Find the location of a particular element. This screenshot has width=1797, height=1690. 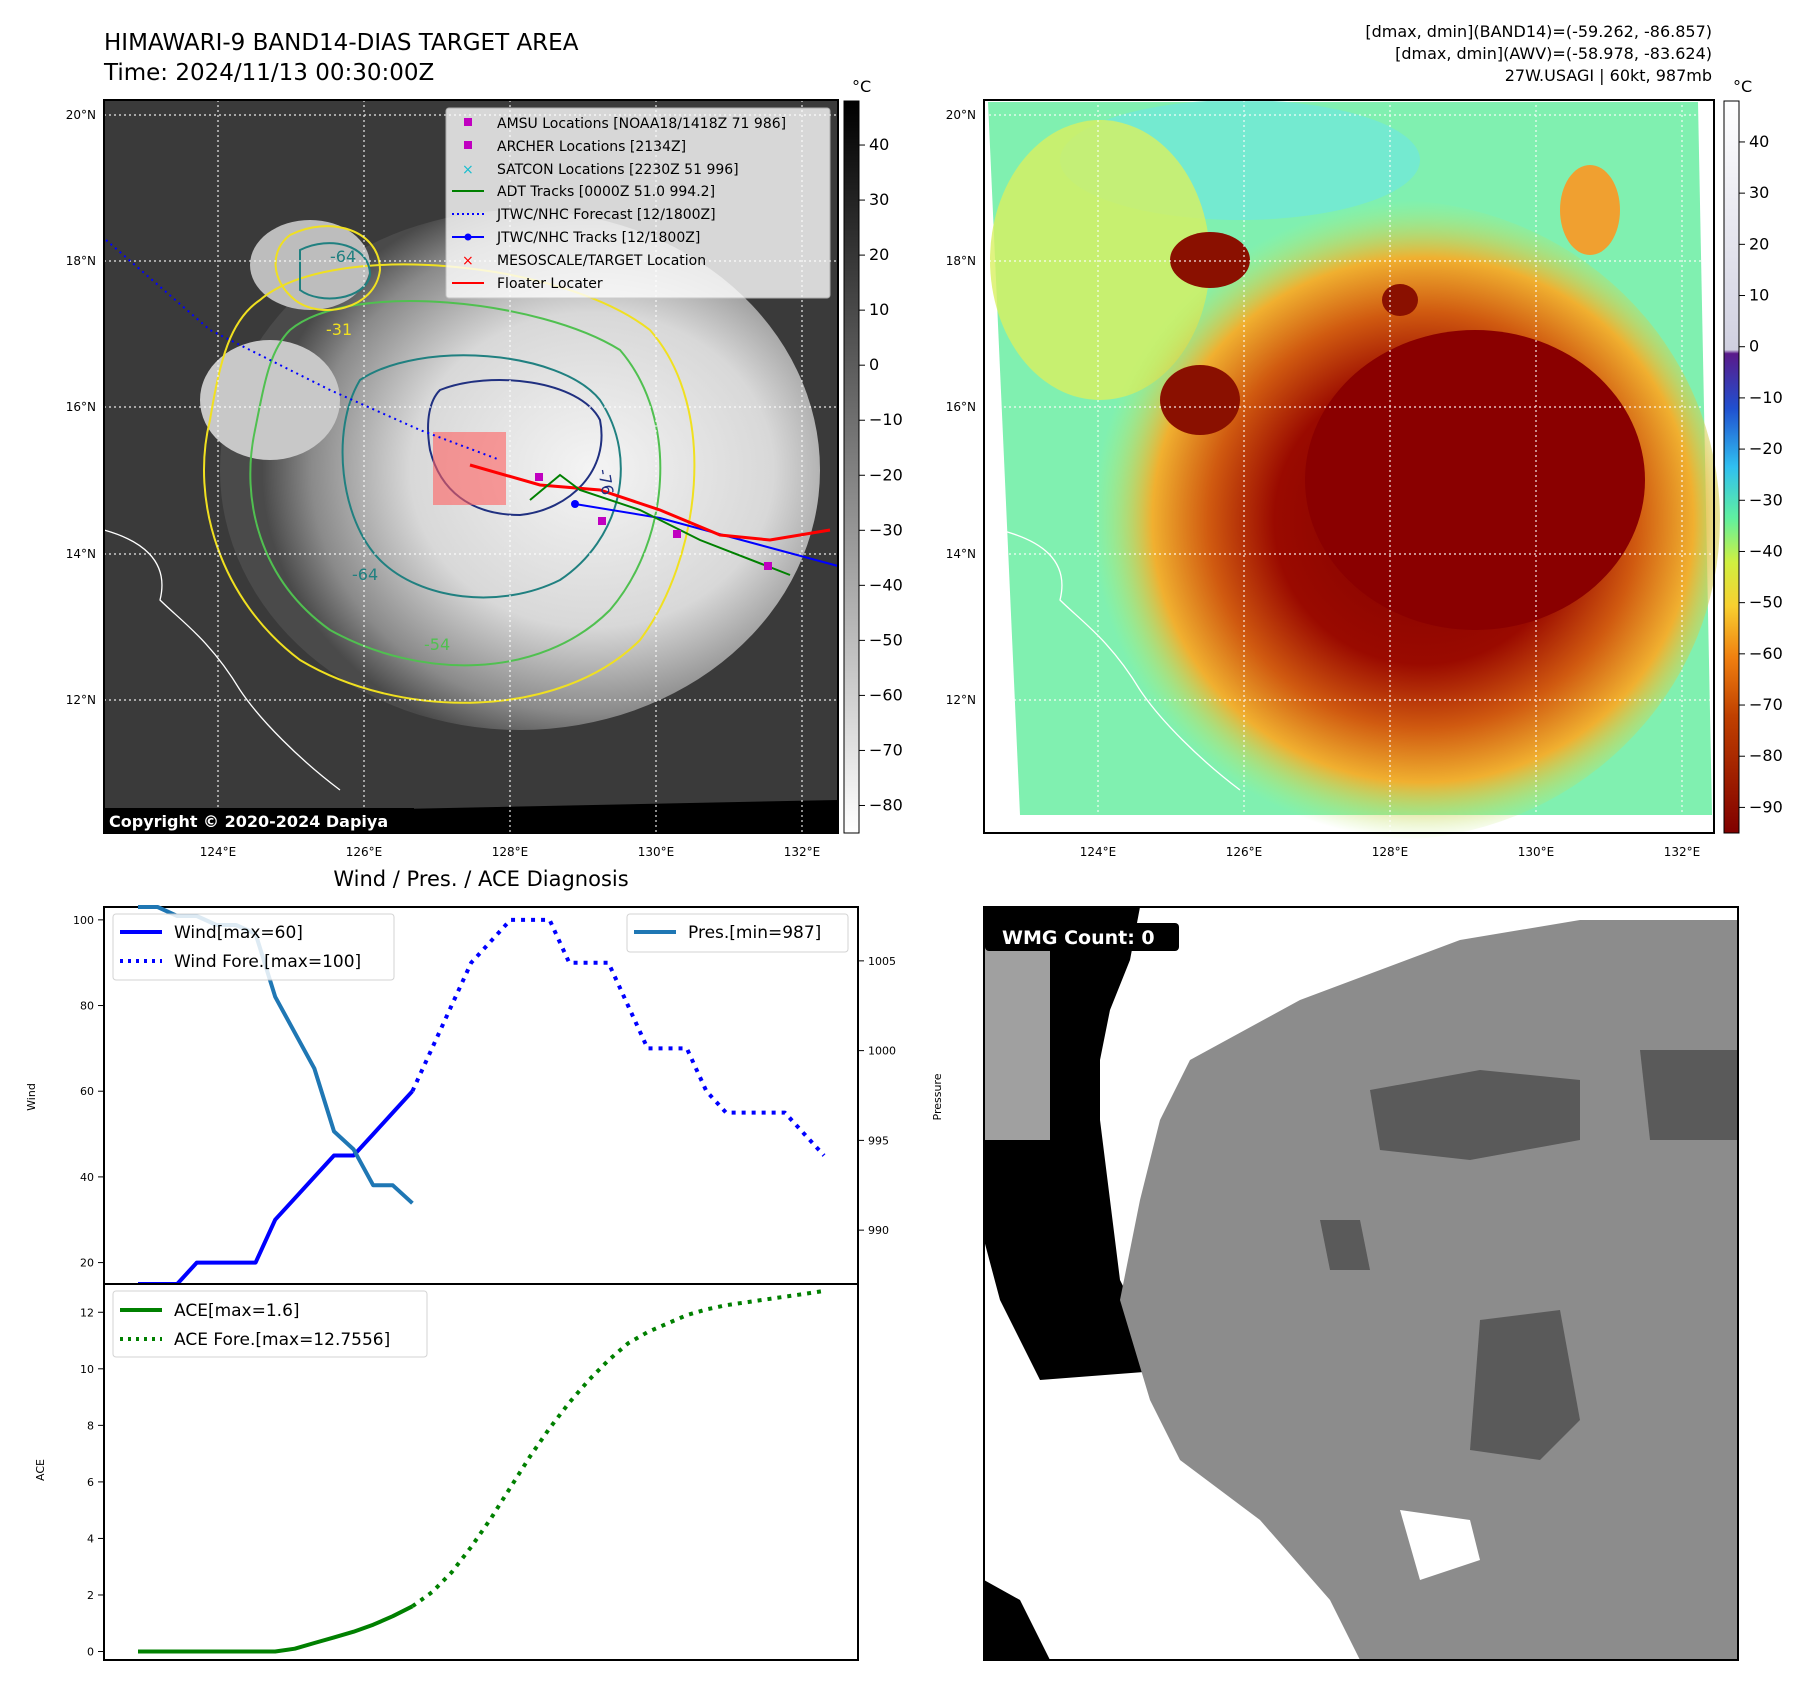

target-box is located at coordinates (469, 468).